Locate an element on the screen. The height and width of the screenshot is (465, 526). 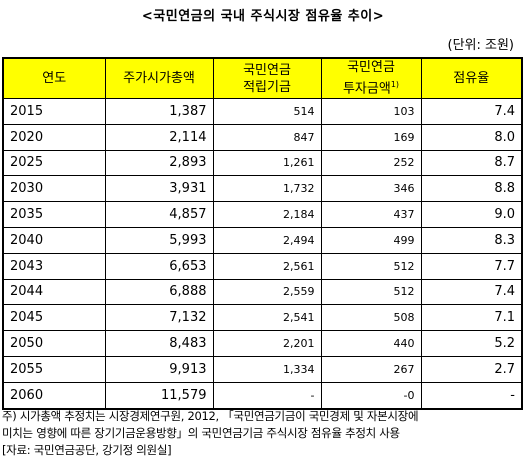
header-cell: 점유율 is located at coordinates (471, 78).